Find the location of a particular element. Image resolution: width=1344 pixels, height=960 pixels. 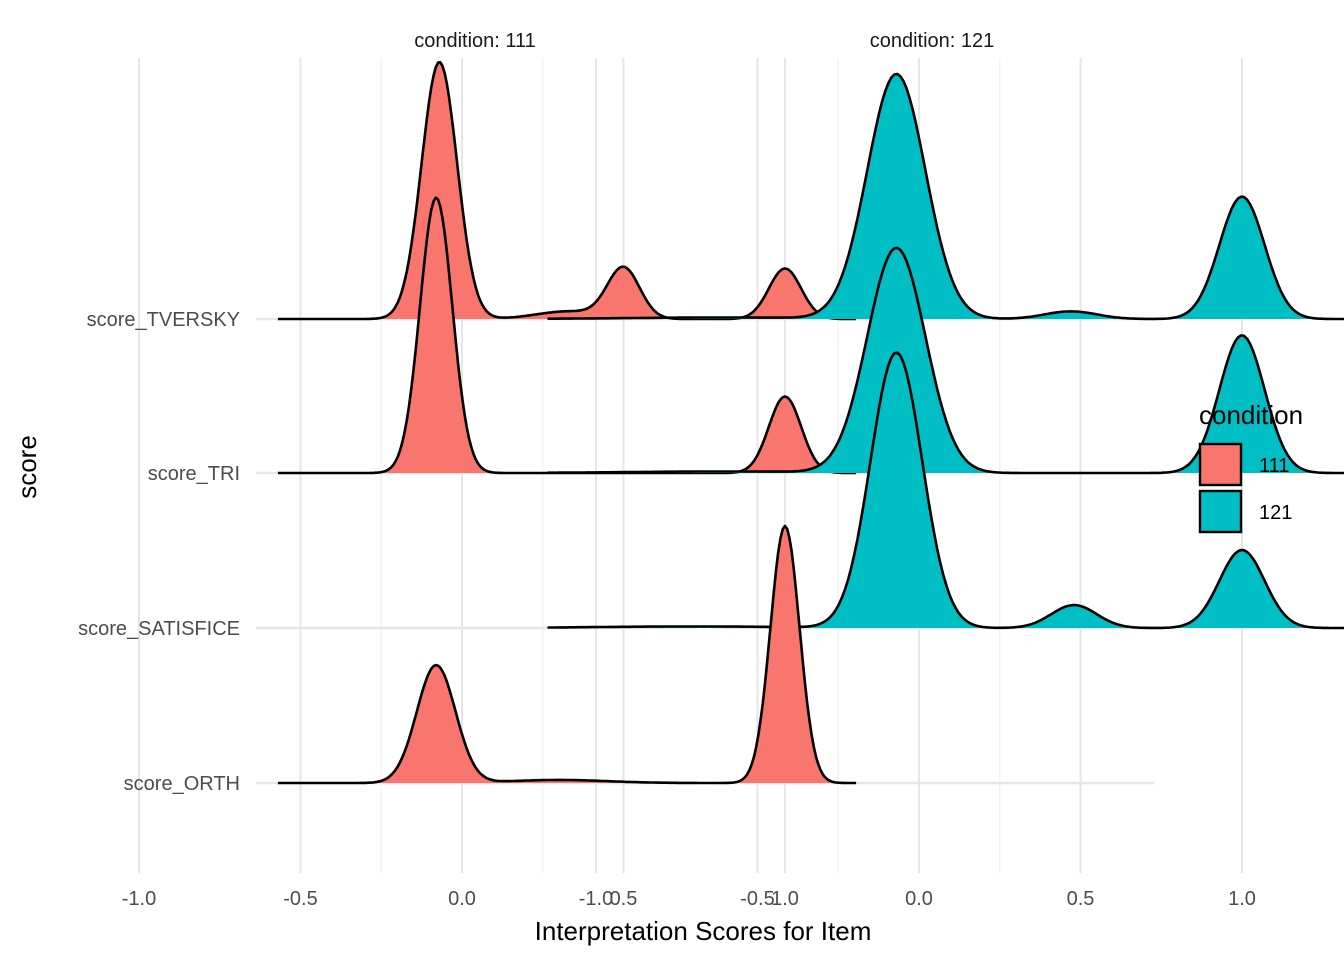

ridge-111-score-tversky-outline is located at coordinates (567, 190).